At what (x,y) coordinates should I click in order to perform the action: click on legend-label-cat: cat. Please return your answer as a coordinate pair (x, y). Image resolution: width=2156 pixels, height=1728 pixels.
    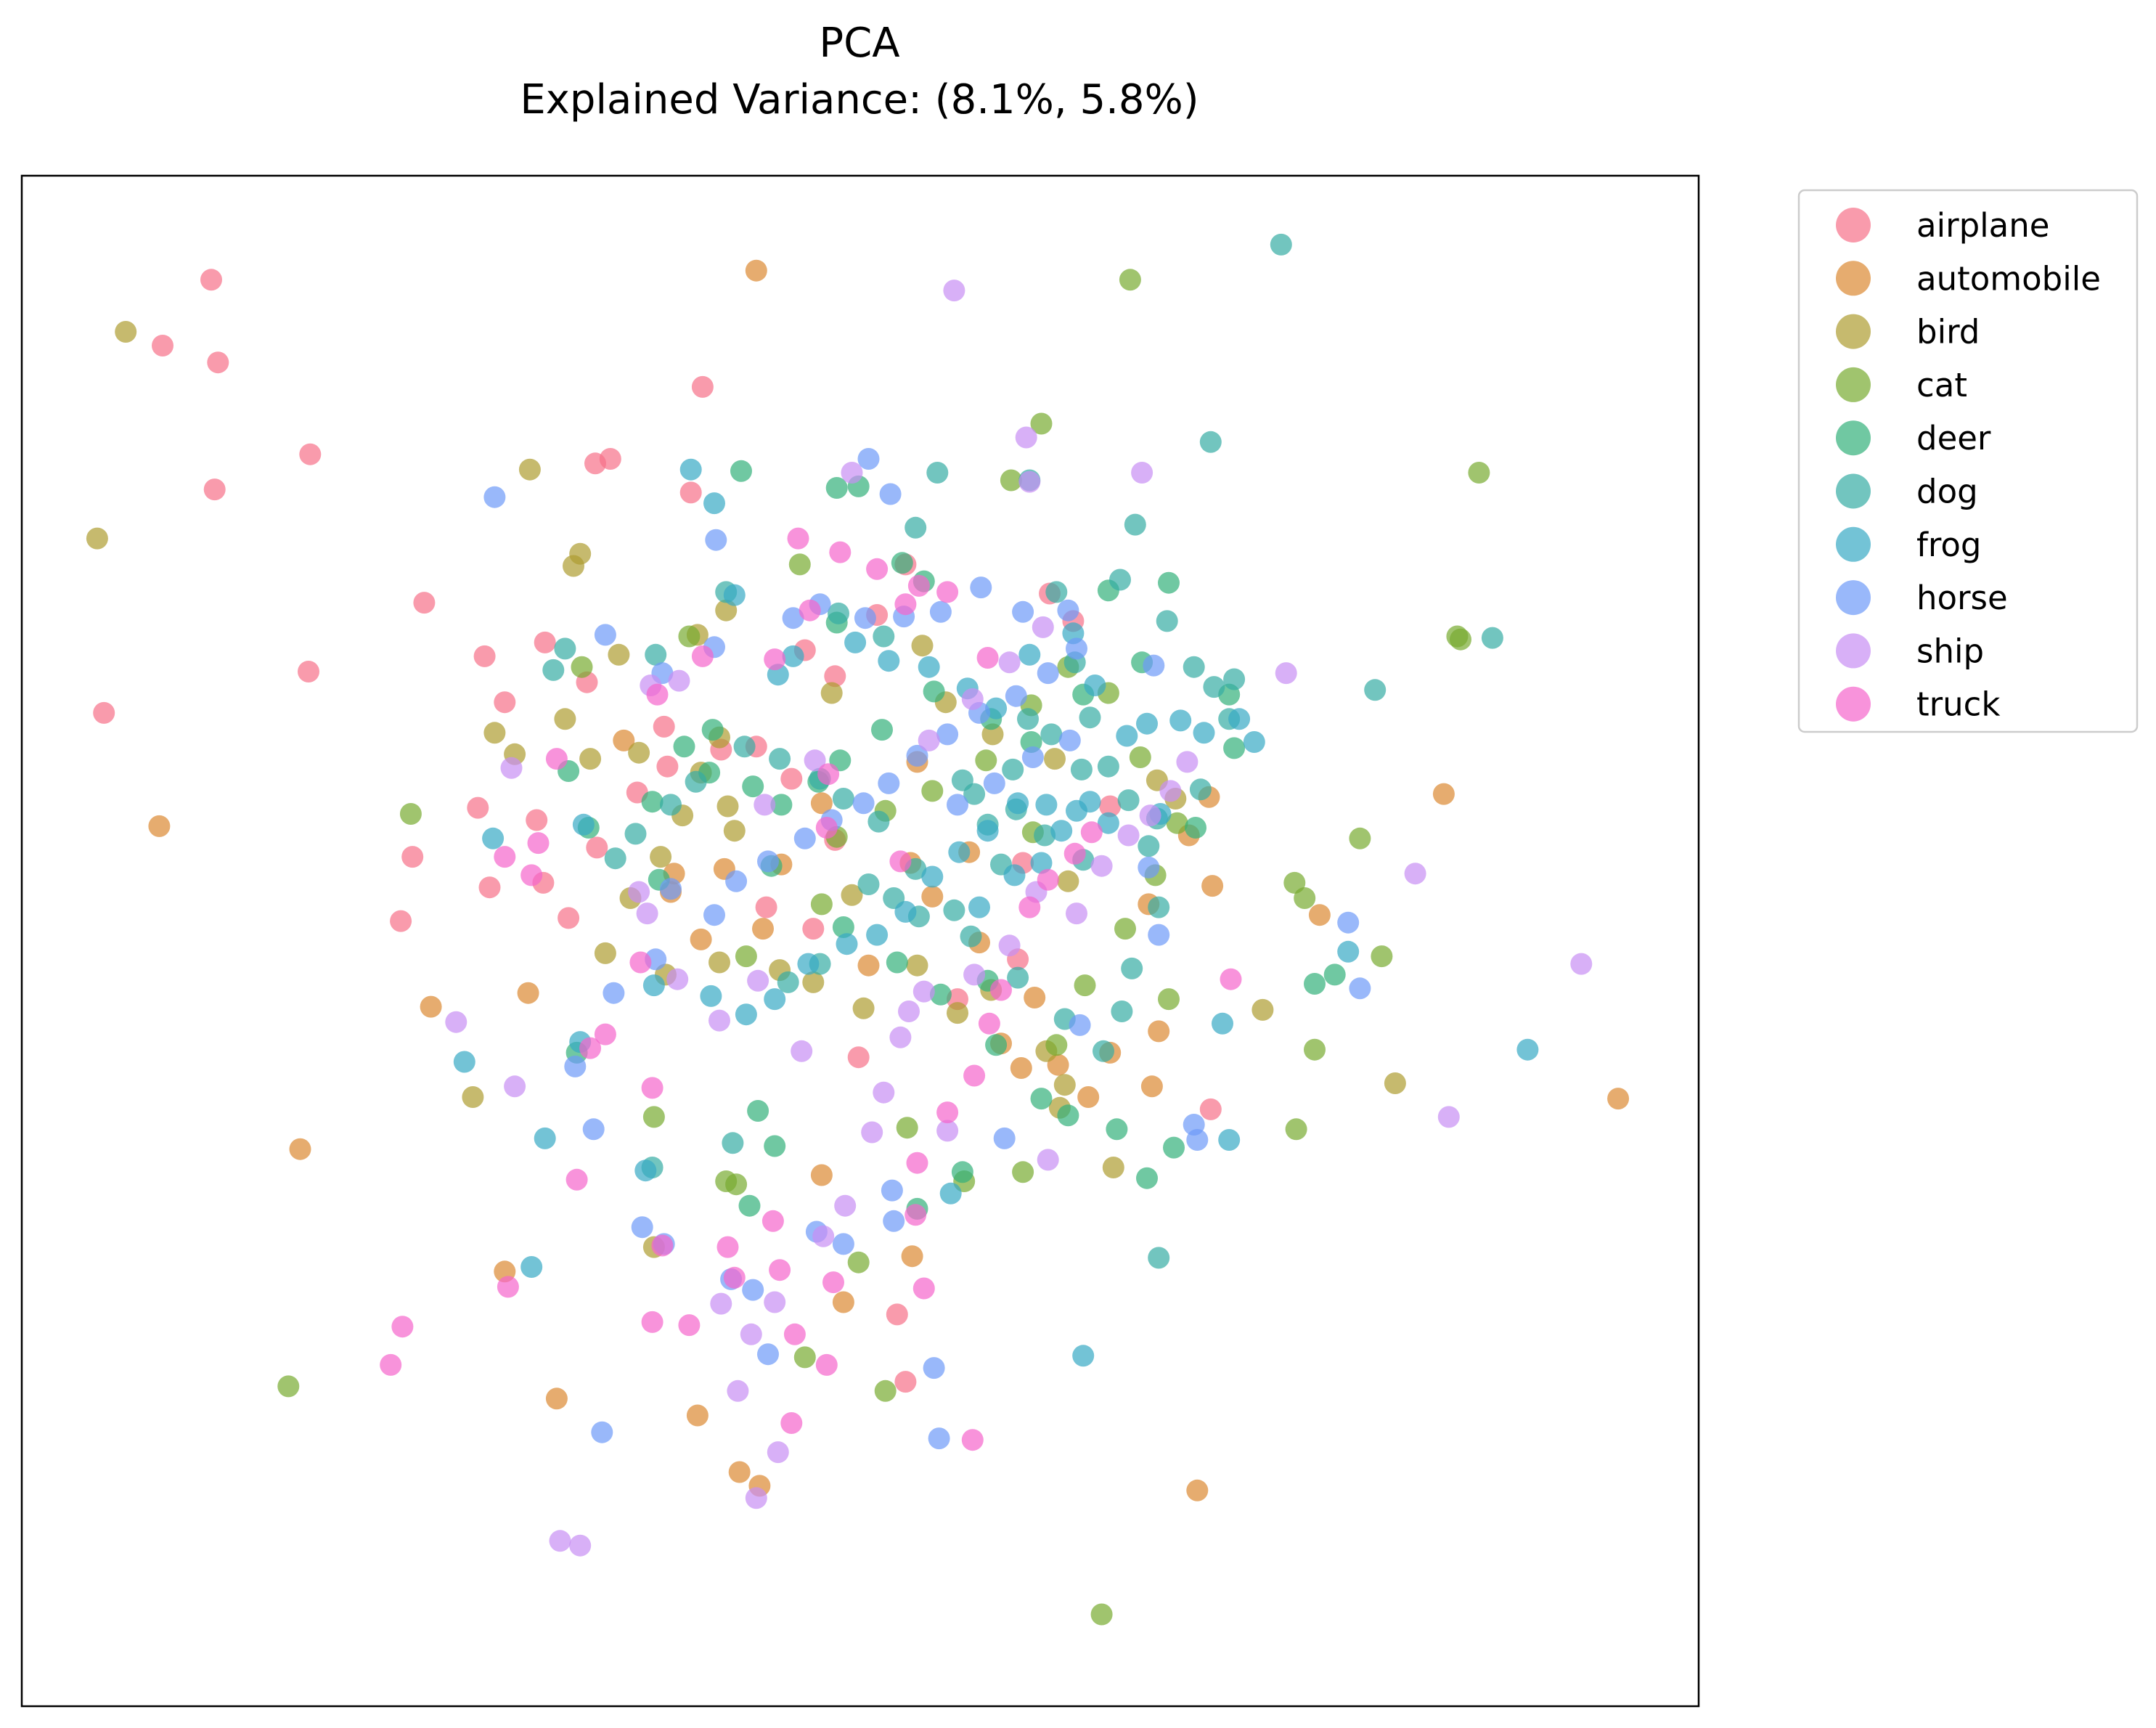
    Looking at the image, I should click on (1942, 385).